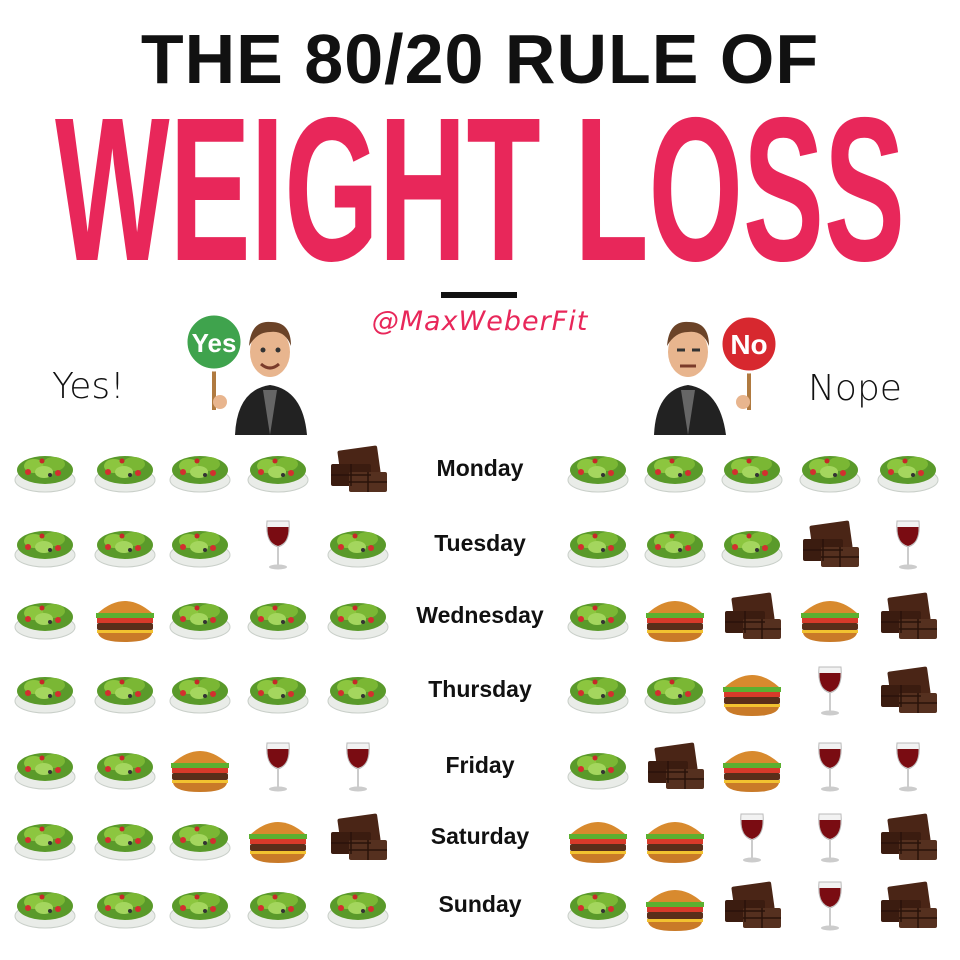 The height and width of the screenshot is (960, 960). Describe the element at coordinates (245, 373) in the screenshot. I see `avatar-yes-icon: Yes` at that location.